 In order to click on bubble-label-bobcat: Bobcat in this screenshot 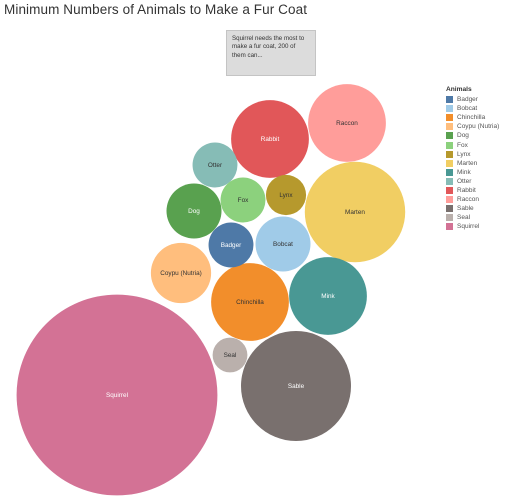, I will do `click(283, 244)`.